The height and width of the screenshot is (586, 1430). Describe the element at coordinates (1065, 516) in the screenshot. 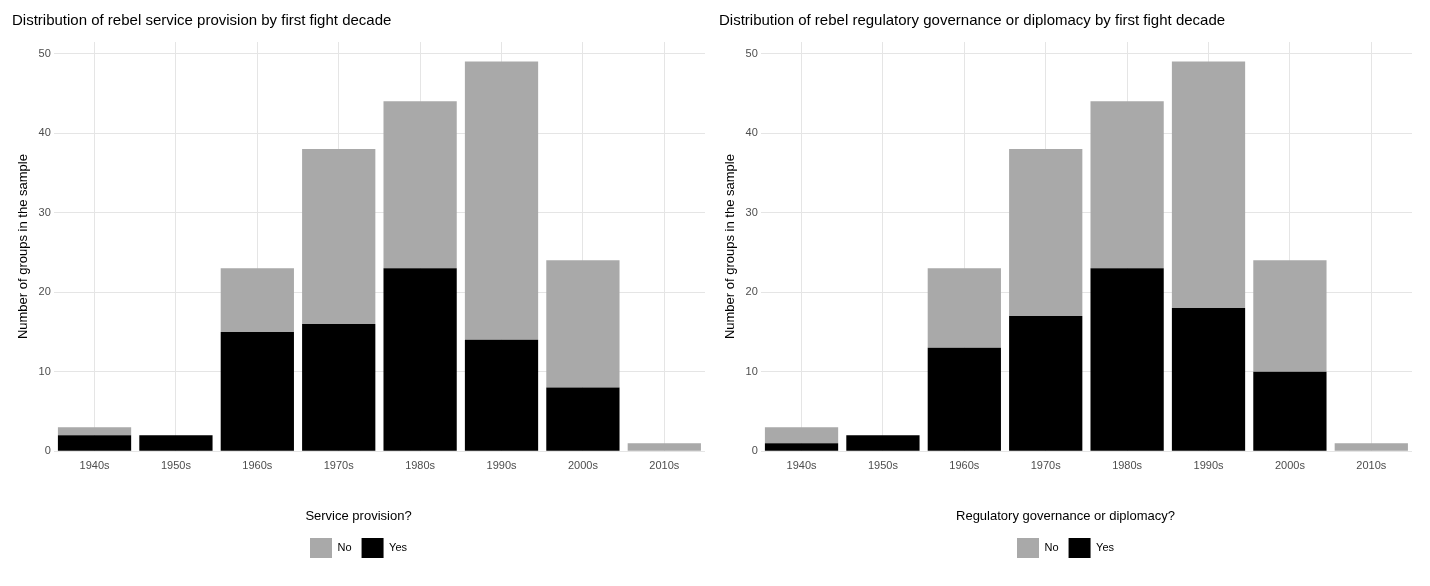

I see `legend-title: Regulatory governance or diplomacy?` at that location.